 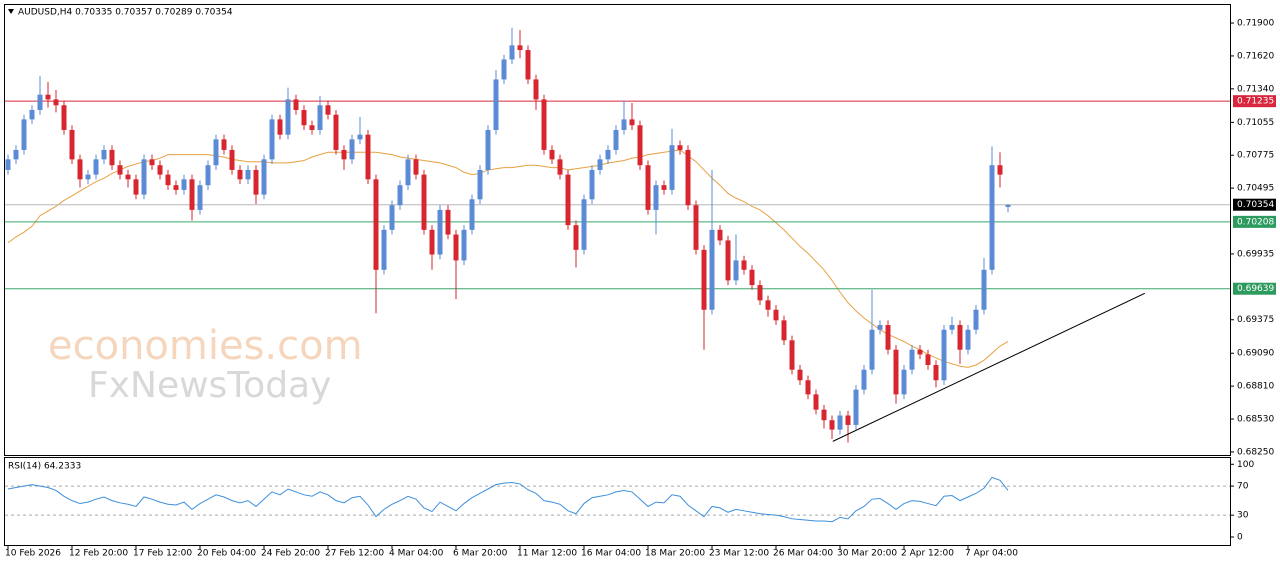 What do you see at coordinates (867, 554) in the screenshot?
I see `x-tick-label: 30 Mar 20:00` at bounding box center [867, 554].